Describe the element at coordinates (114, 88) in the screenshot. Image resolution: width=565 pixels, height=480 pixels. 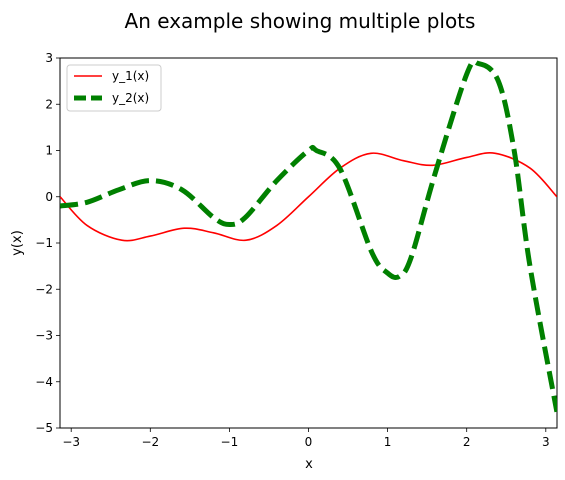
I see `legend: y_1(x) y_2(x)` at that location.